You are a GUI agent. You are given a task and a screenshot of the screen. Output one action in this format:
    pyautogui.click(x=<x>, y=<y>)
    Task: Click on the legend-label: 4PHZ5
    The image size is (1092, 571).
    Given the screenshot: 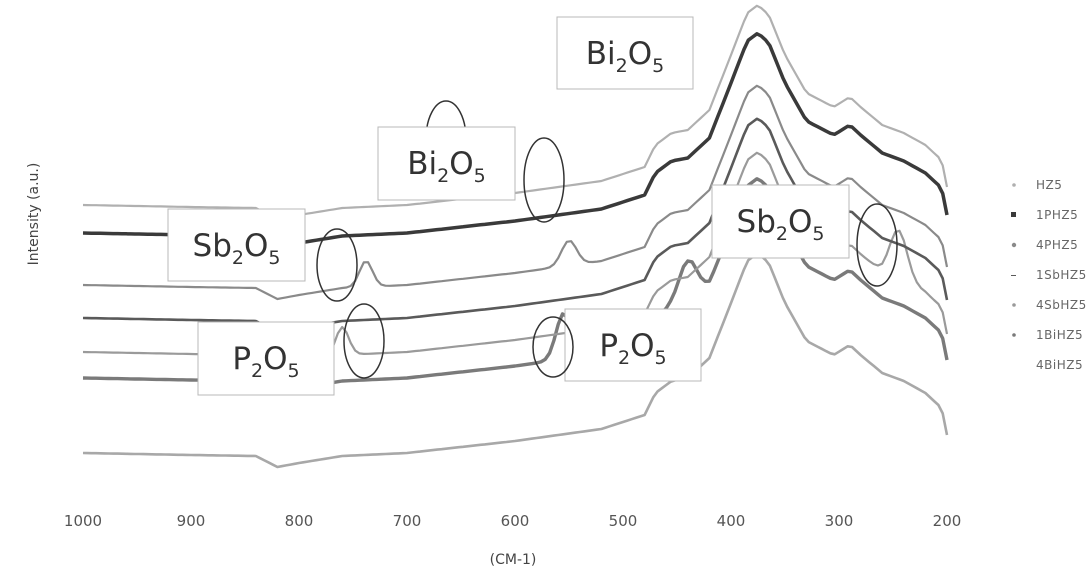 What is the action you would take?
    pyautogui.click(x=1057, y=245)
    